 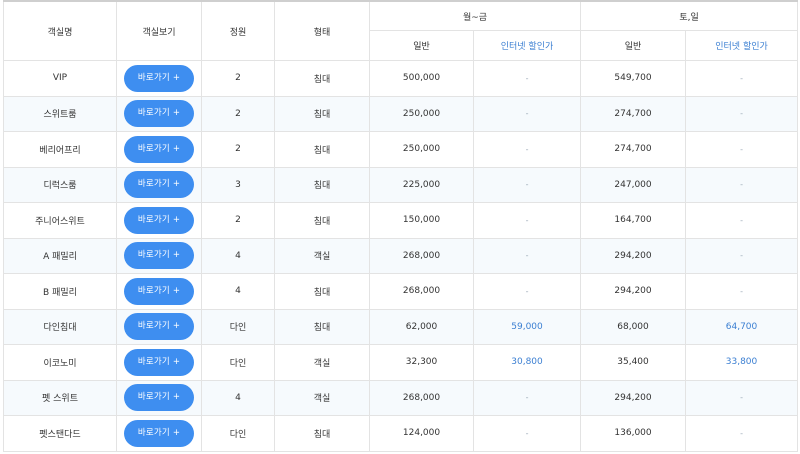 What do you see at coordinates (159, 30) in the screenshot?
I see `col-header-room-view: 객실보기` at bounding box center [159, 30].